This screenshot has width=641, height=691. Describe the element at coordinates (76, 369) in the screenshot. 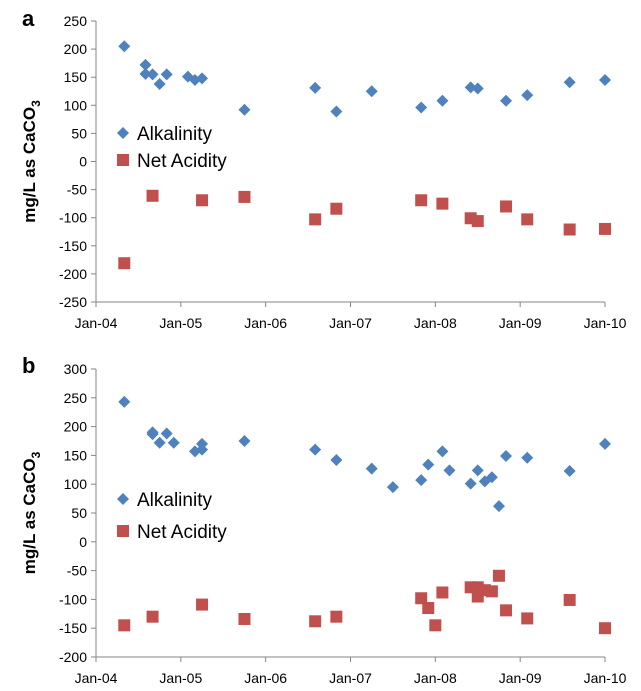

I see `y-tick-label: 300` at that location.